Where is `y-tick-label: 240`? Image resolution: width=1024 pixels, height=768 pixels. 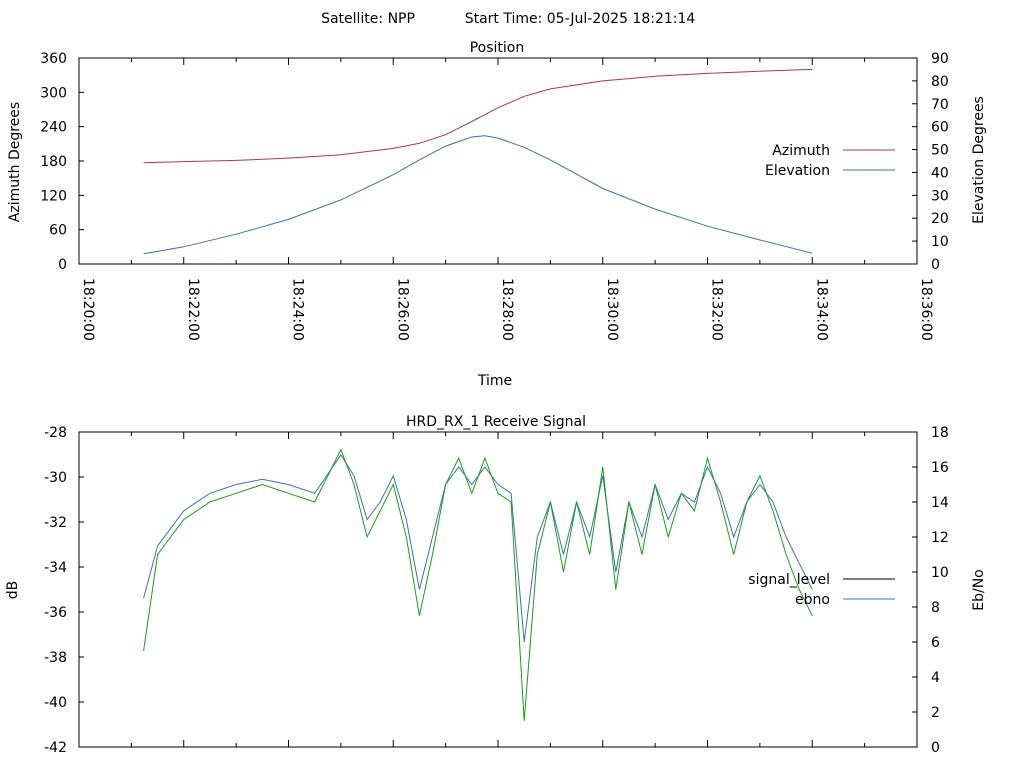 y-tick-label: 240 is located at coordinates (53, 128).